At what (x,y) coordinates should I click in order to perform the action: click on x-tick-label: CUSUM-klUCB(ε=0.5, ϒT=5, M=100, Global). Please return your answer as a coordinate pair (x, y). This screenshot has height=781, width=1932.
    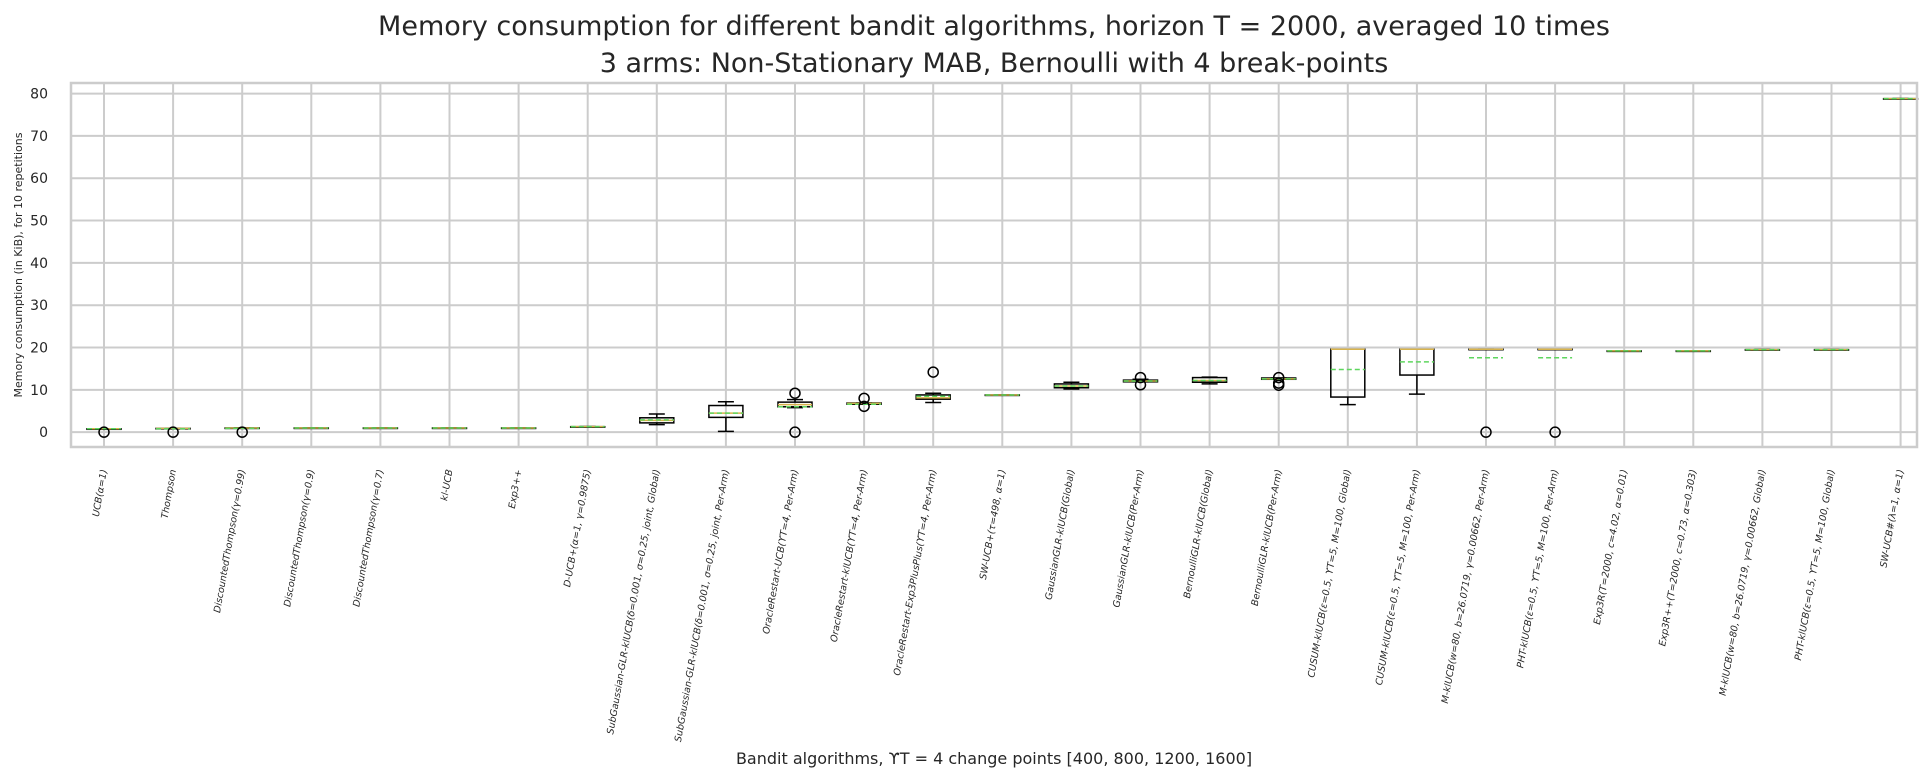
    Looking at the image, I should click on (1330, 574).